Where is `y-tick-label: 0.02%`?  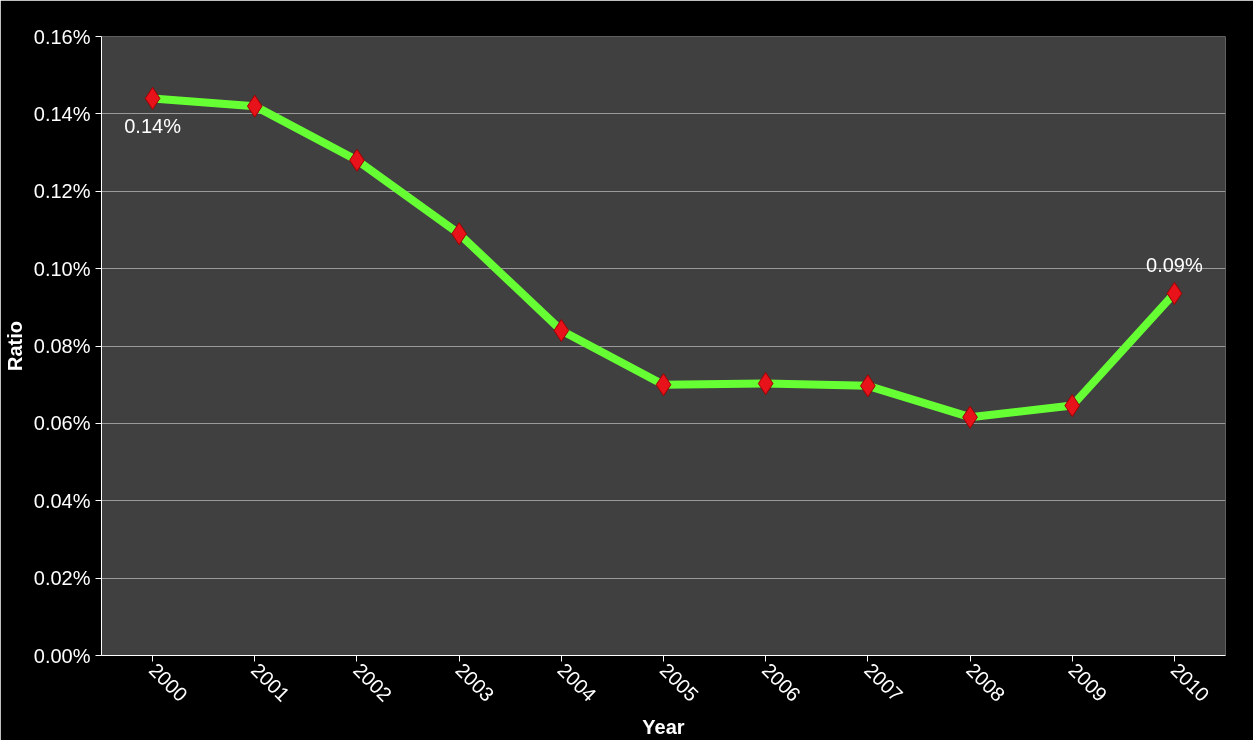 y-tick-label: 0.02% is located at coordinates (62, 578).